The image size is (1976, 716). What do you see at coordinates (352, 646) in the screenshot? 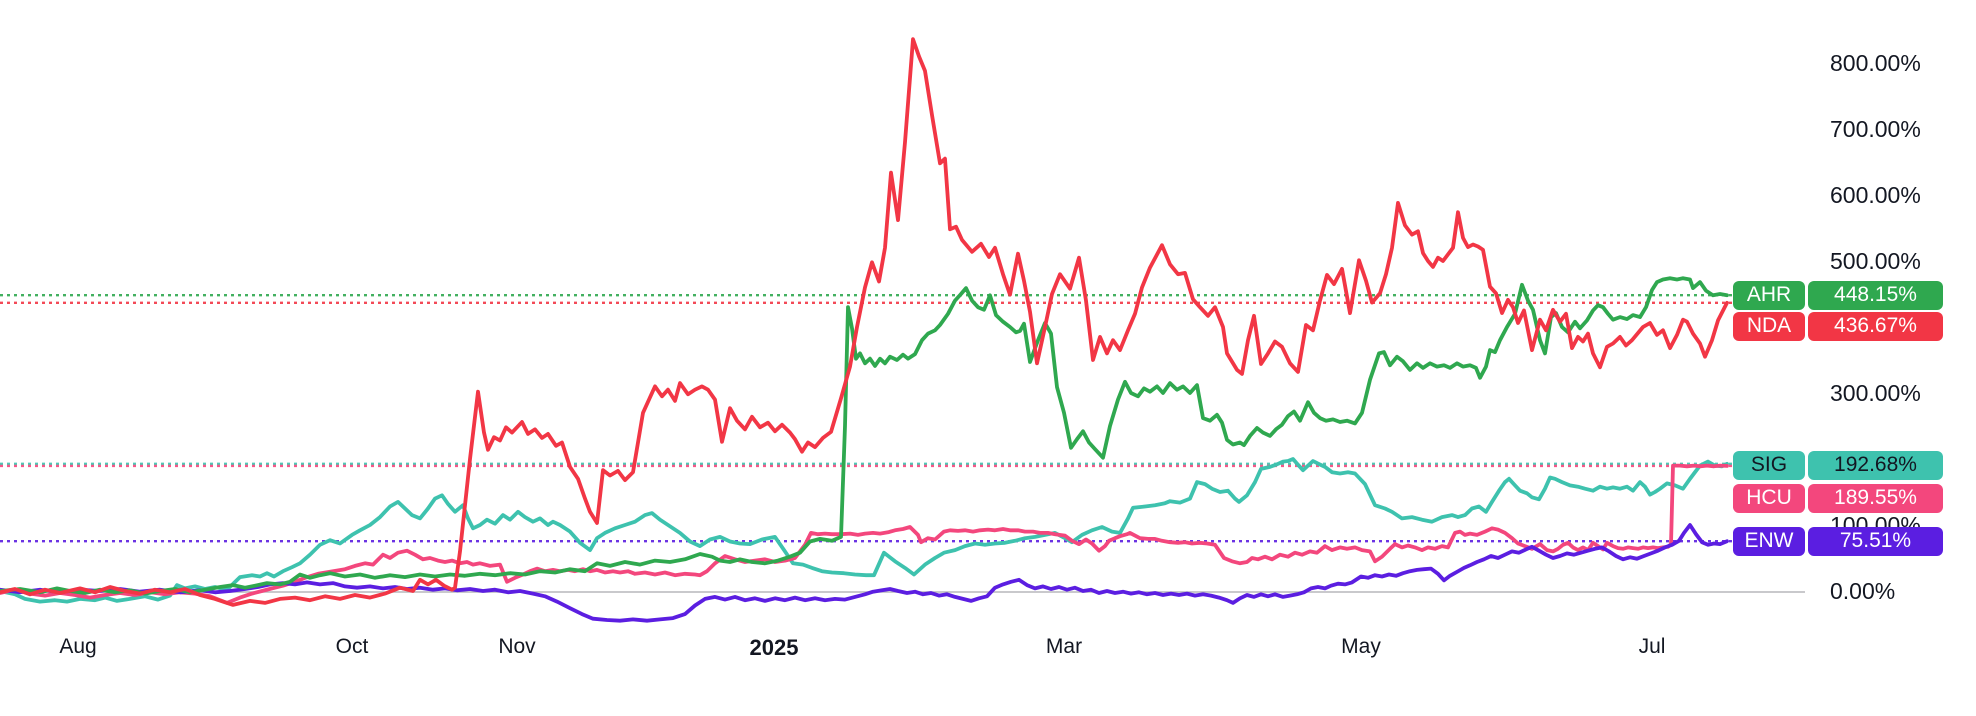
I see `x-axis-label: Oct` at bounding box center [352, 646].